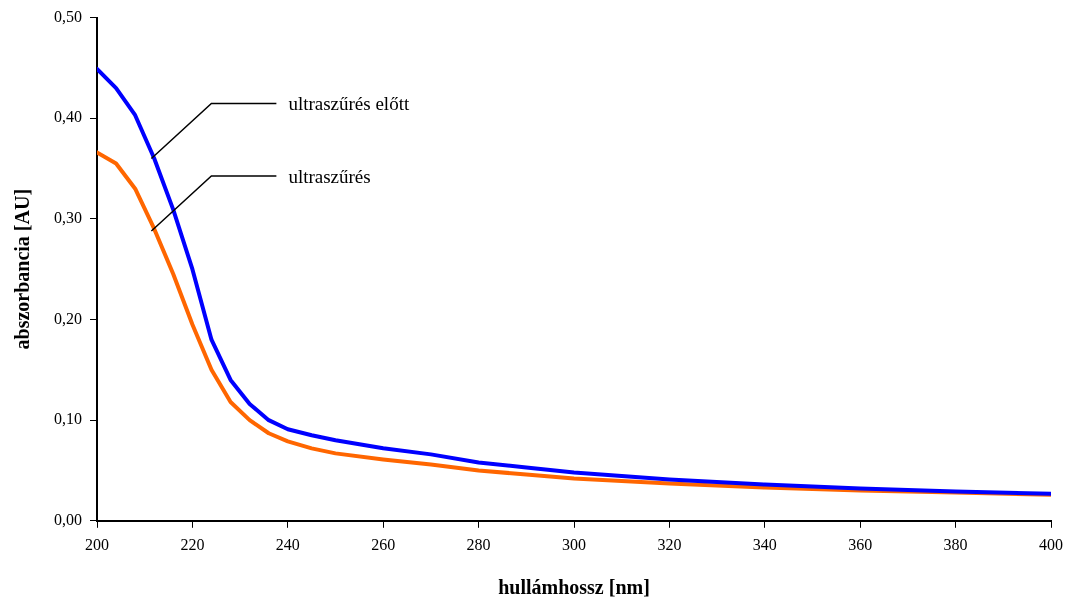 This screenshot has width=1073, height=609. I want to click on x-axis-title: hullámhossz [nm], so click(574, 587).